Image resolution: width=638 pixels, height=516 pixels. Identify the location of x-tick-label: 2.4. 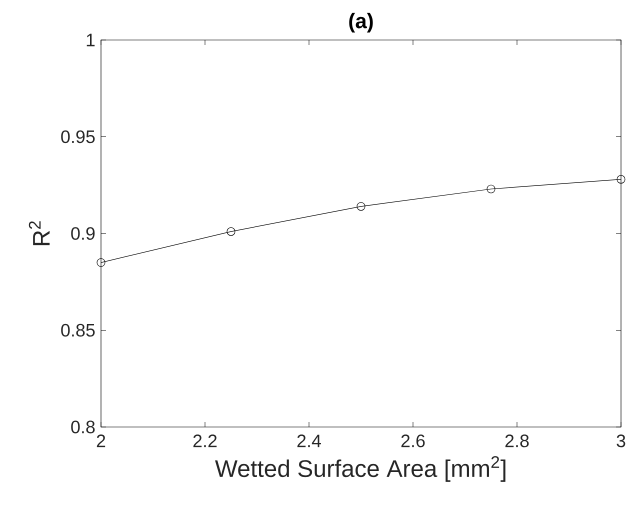
(309, 441).